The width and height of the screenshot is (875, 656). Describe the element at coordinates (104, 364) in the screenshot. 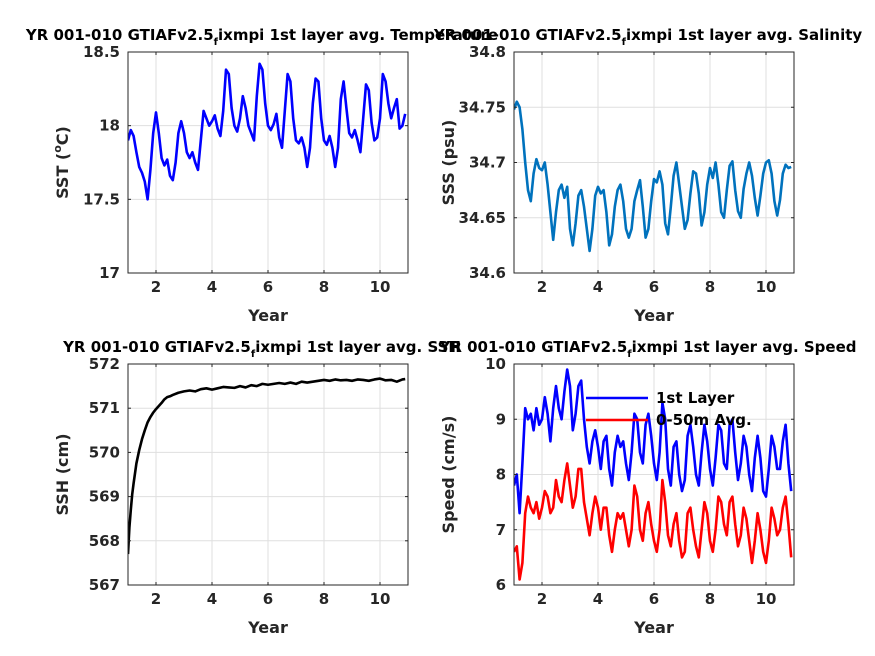

I see `y-tick-label: 572` at that location.